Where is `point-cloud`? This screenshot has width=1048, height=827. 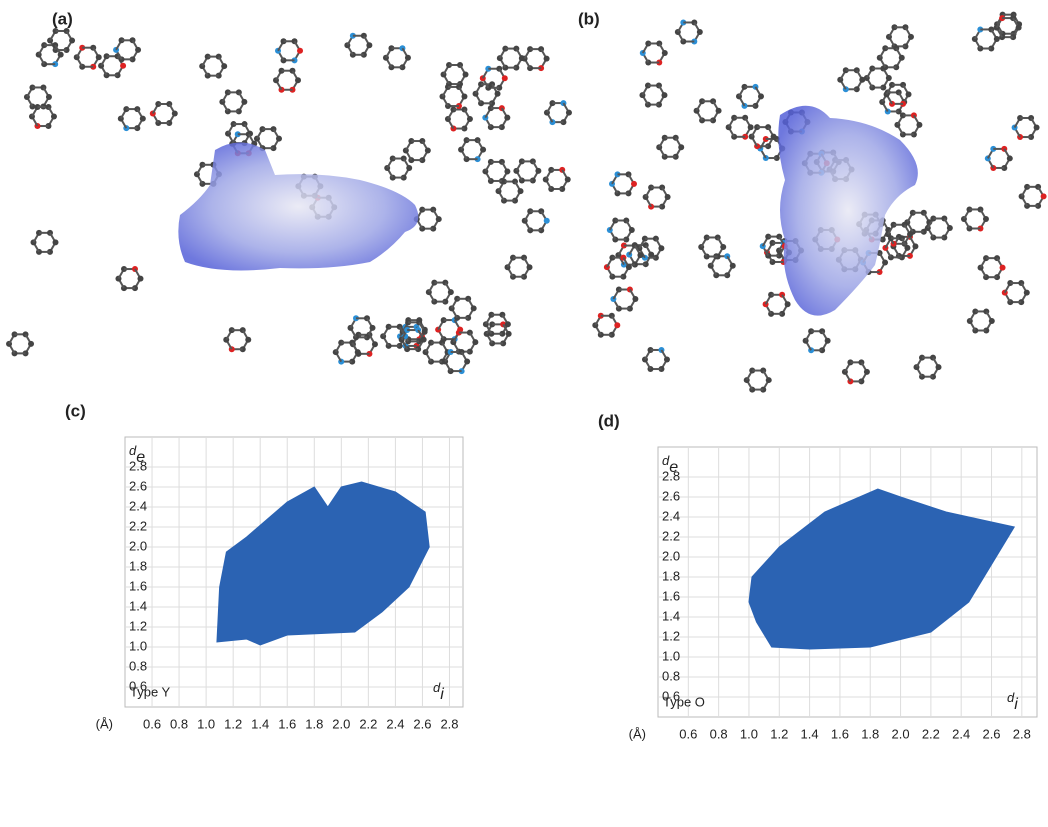 point-cloud is located at coordinates (323, 563).